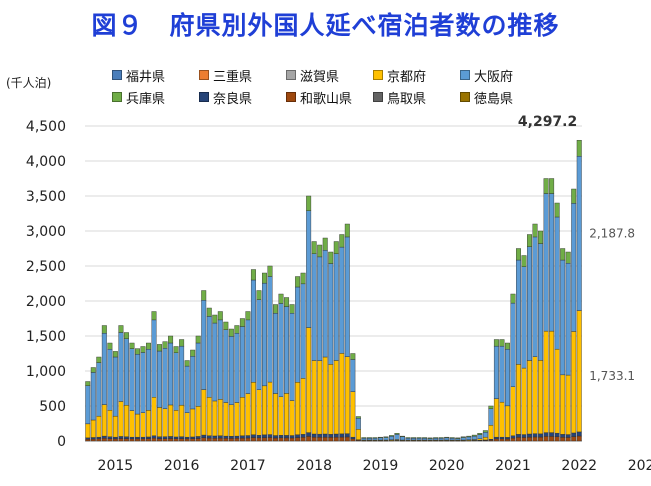 This screenshot has height=486, width=651. Describe the element at coordinates (242, 75) in the screenshot. I see `legend-item: 三重県` at that location.